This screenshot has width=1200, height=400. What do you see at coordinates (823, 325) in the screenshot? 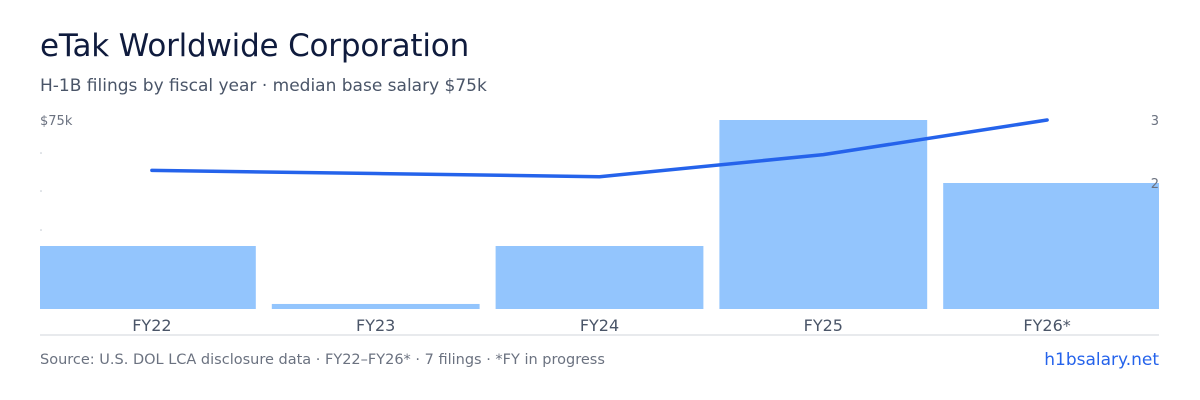
I see `x-tick-label: FY25` at bounding box center [823, 325].